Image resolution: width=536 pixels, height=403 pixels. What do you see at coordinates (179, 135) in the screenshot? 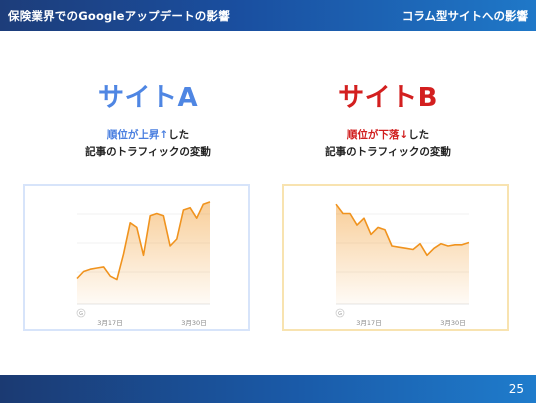
I see `site-a-suffix: した` at bounding box center [179, 135].